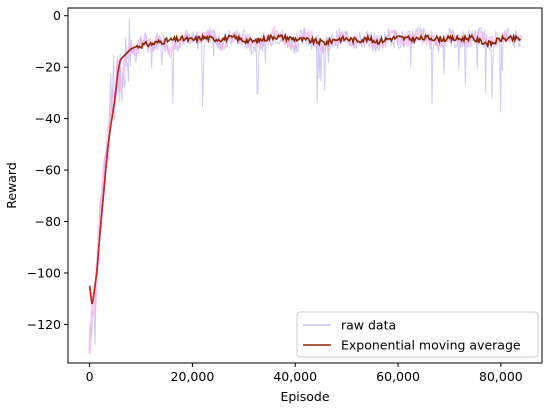  I want to click on x-tick-label: 40,000, so click(295, 376).